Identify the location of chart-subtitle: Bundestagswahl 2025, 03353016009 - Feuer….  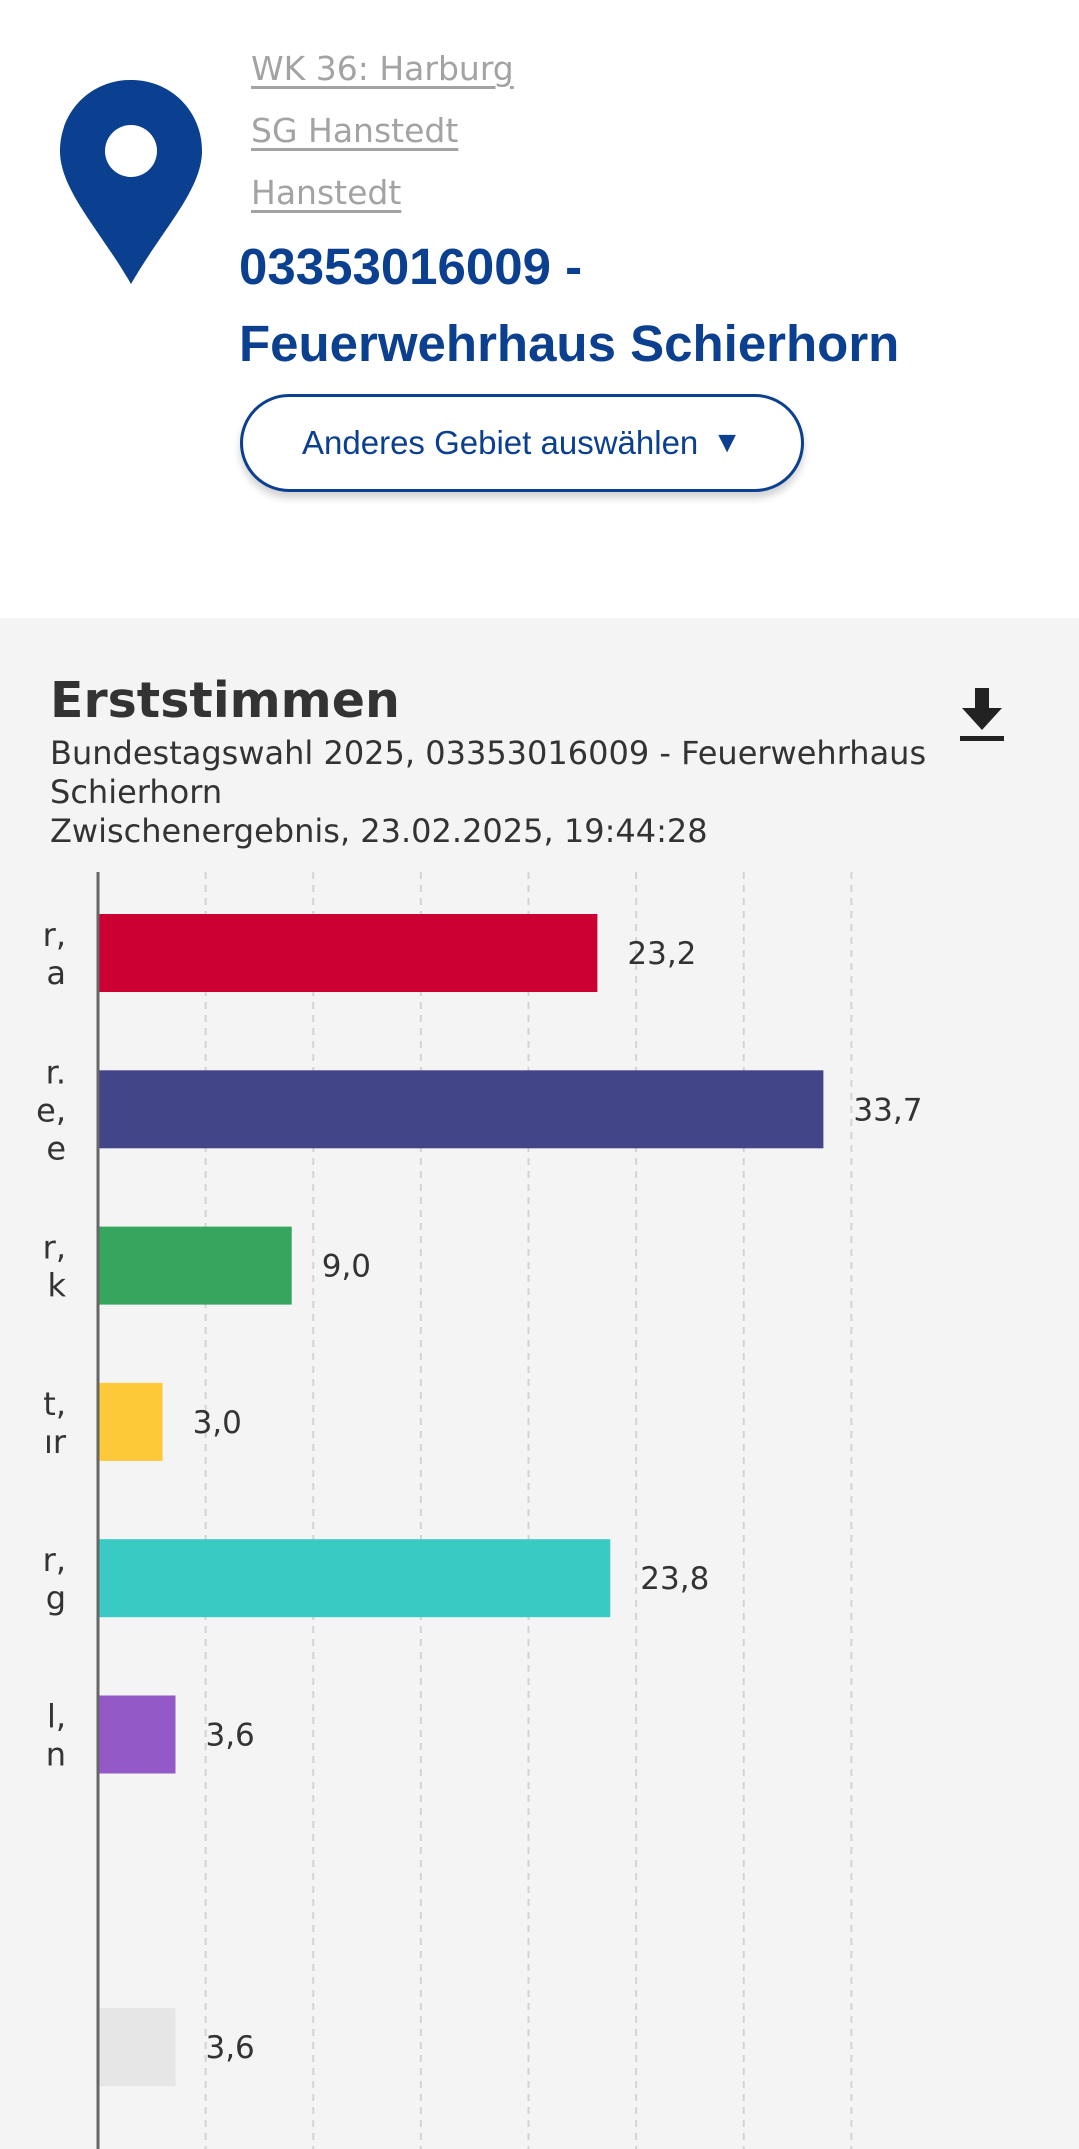
(510, 792).